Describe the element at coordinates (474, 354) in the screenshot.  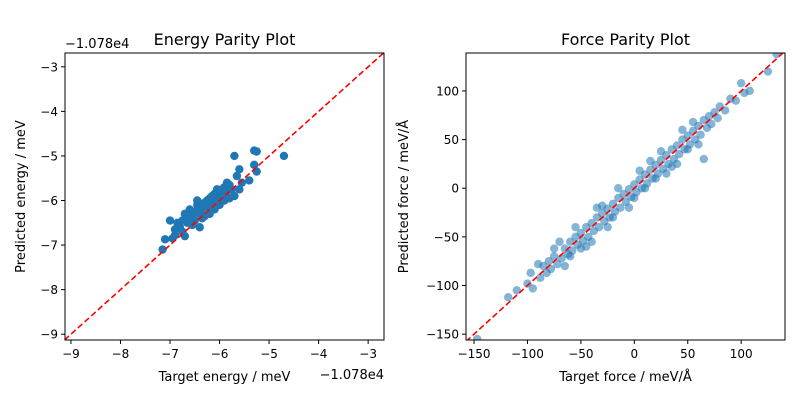
I see `force-x-tick-label: −150` at that location.